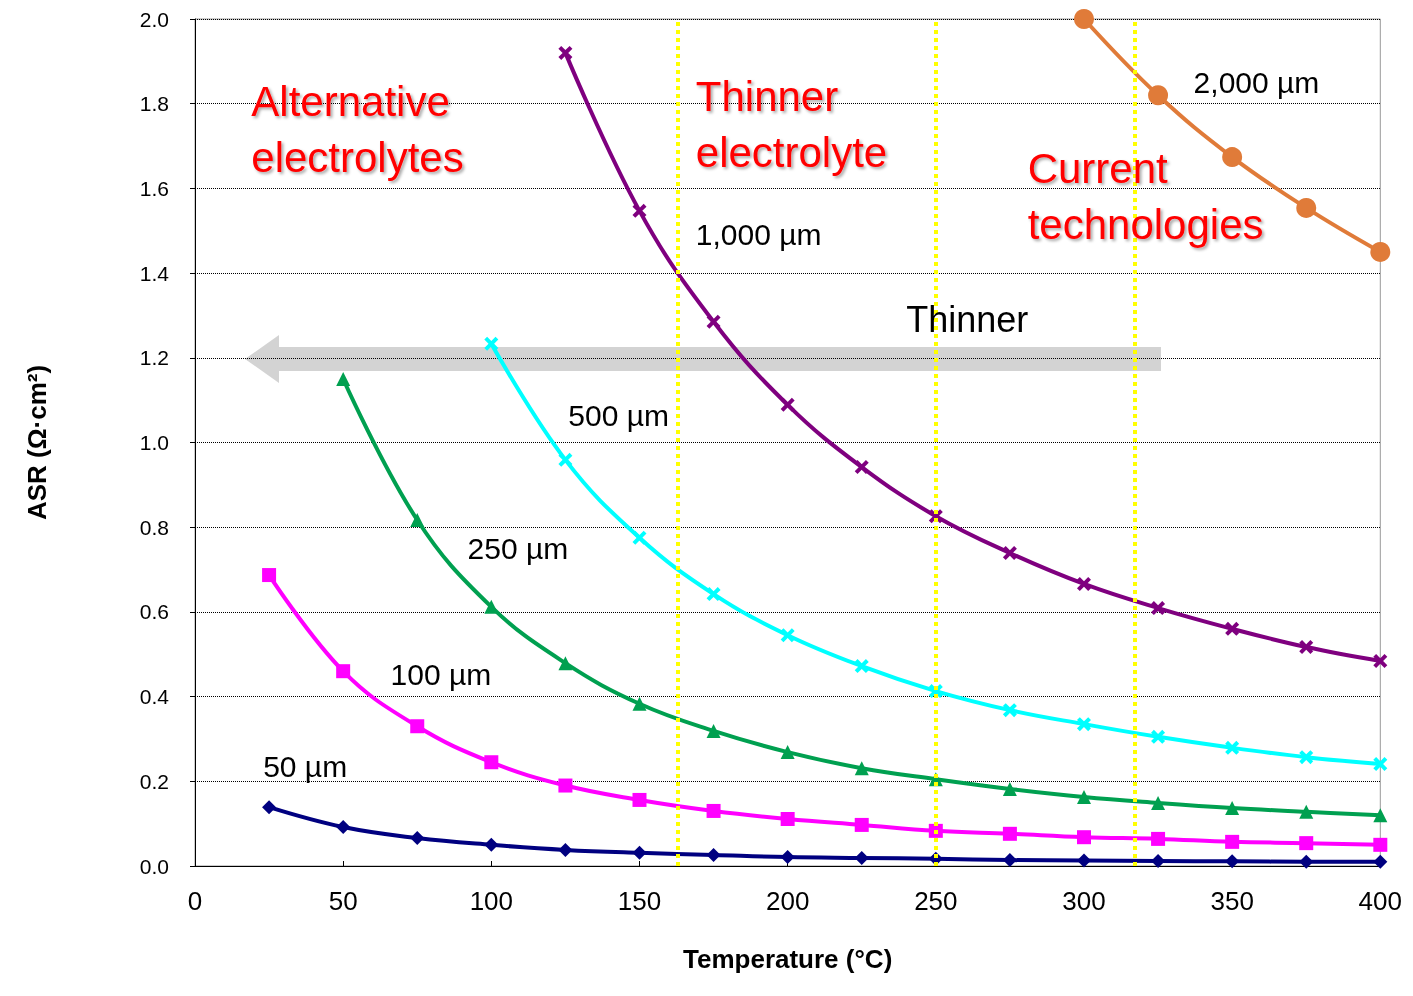 Image resolution: width=1413 pixels, height=996 pixels. What do you see at coordinates (1380, 901) in the screenshot?
I see `x-tick-label: 400` at bounding box center [1380, 901].